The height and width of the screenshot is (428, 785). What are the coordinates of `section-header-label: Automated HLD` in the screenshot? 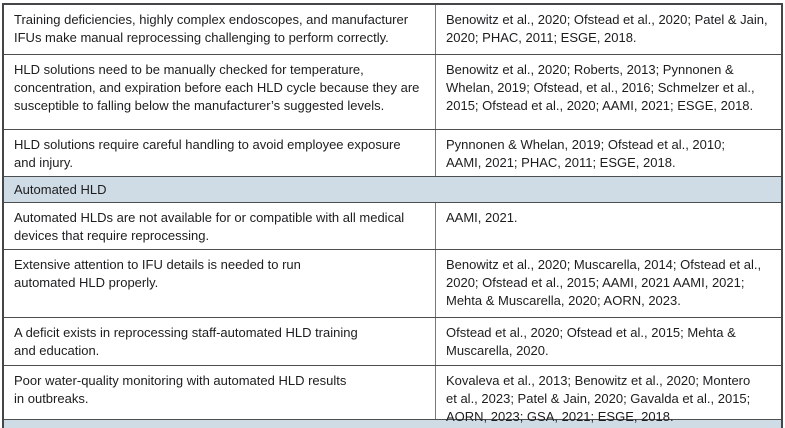 It's located at (60, 189).